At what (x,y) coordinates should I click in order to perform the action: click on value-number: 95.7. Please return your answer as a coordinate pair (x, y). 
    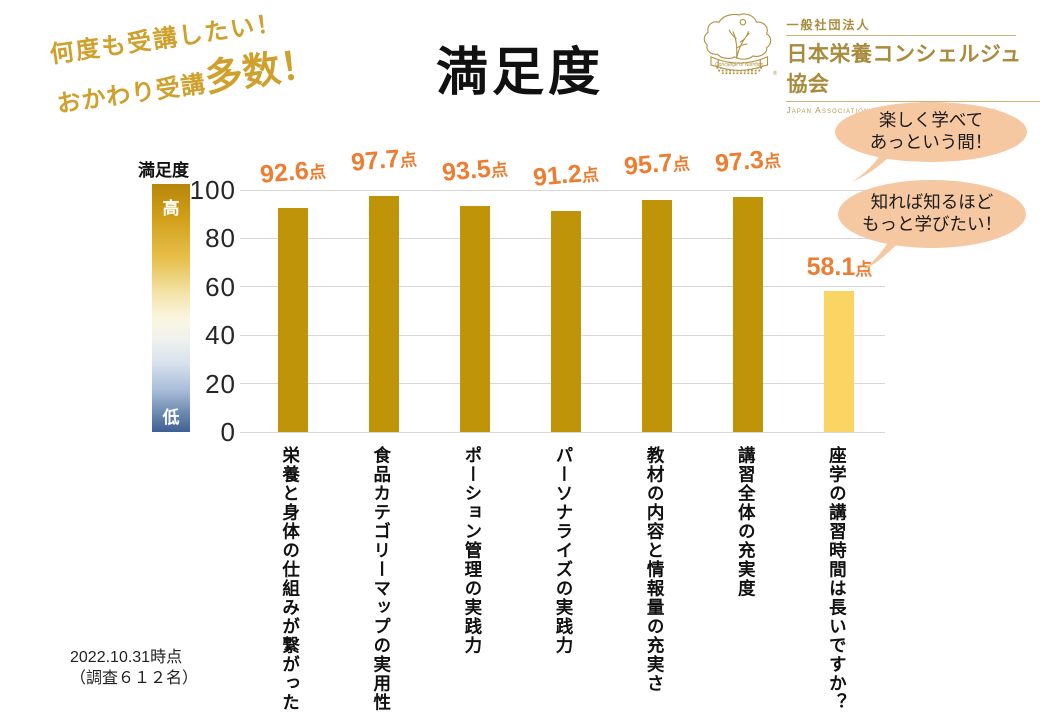
    Looking at the image, I should click on (649, 165).